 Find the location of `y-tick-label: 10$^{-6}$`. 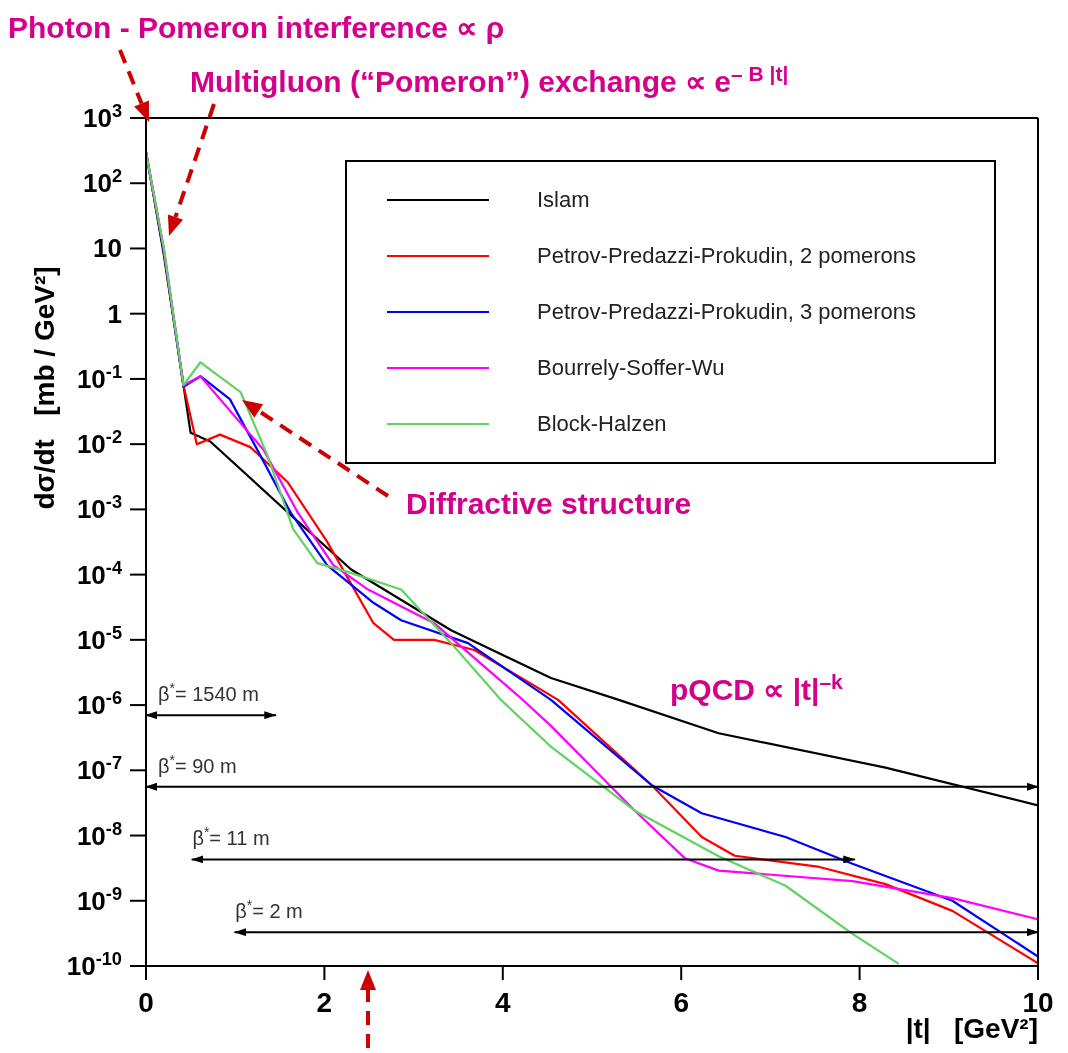

y-tick-label: 10$^{-6}$ is located at coordinates (99, 704).